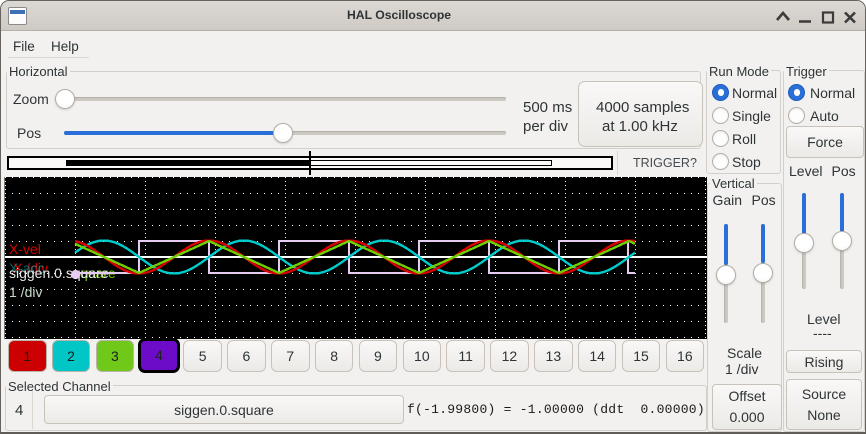  Describe the element at coordinates (25, 249) in the screenshot. I see `svg-text: X-vel` at that location.